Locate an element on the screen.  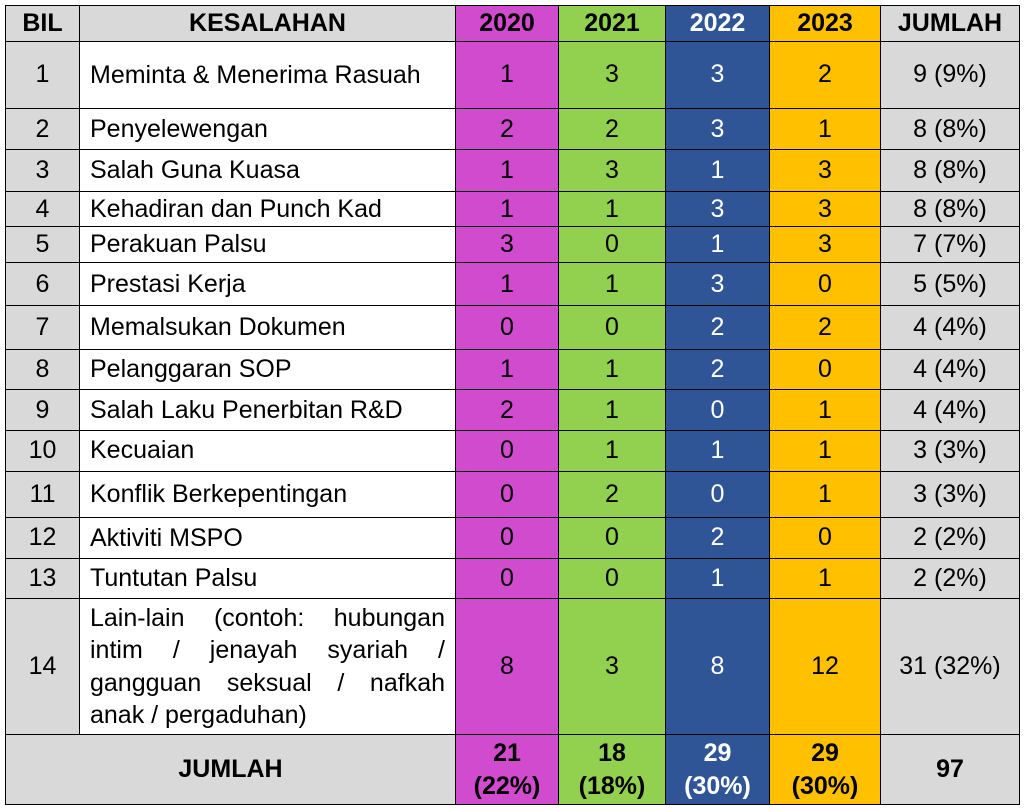
total-2021-pct: (18%) is located at coordinates (612, 785).